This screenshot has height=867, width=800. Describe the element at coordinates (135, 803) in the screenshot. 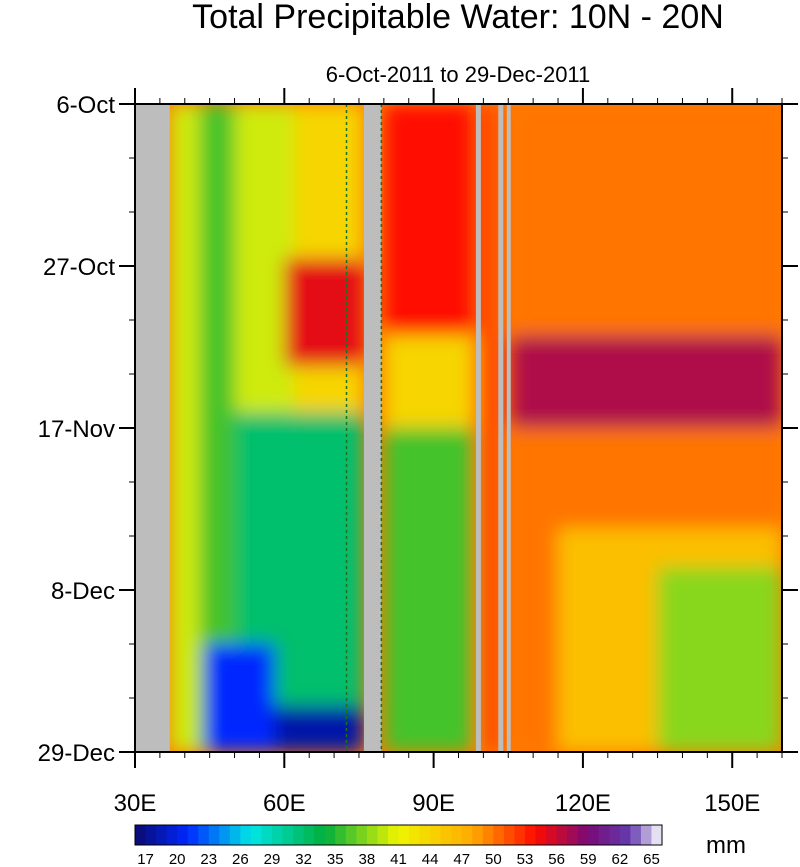

I see `x-tick-label: 30E` at that location.